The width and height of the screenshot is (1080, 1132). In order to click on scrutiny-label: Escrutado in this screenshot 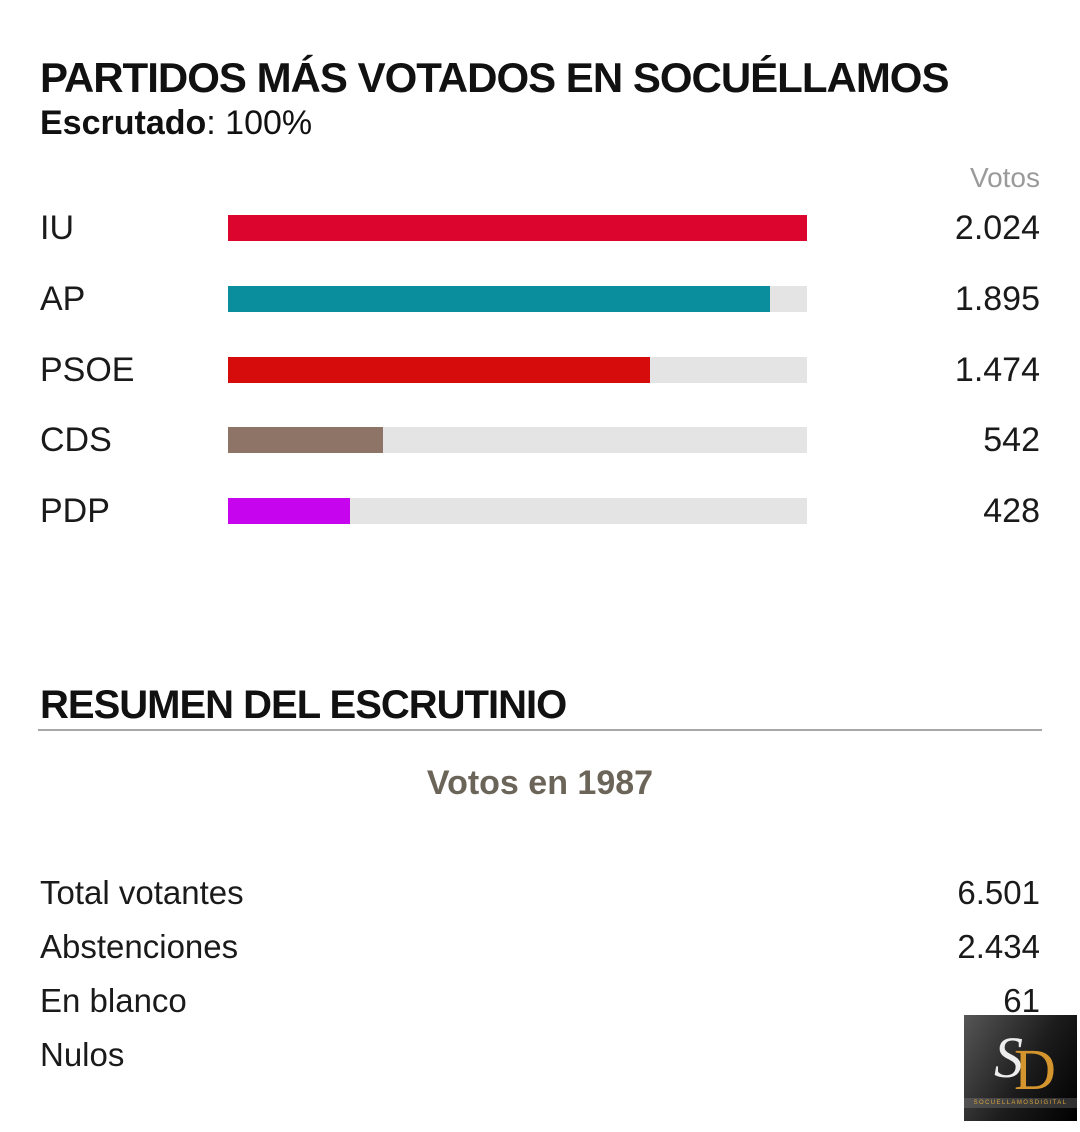, I will do `click(123, 123)`.